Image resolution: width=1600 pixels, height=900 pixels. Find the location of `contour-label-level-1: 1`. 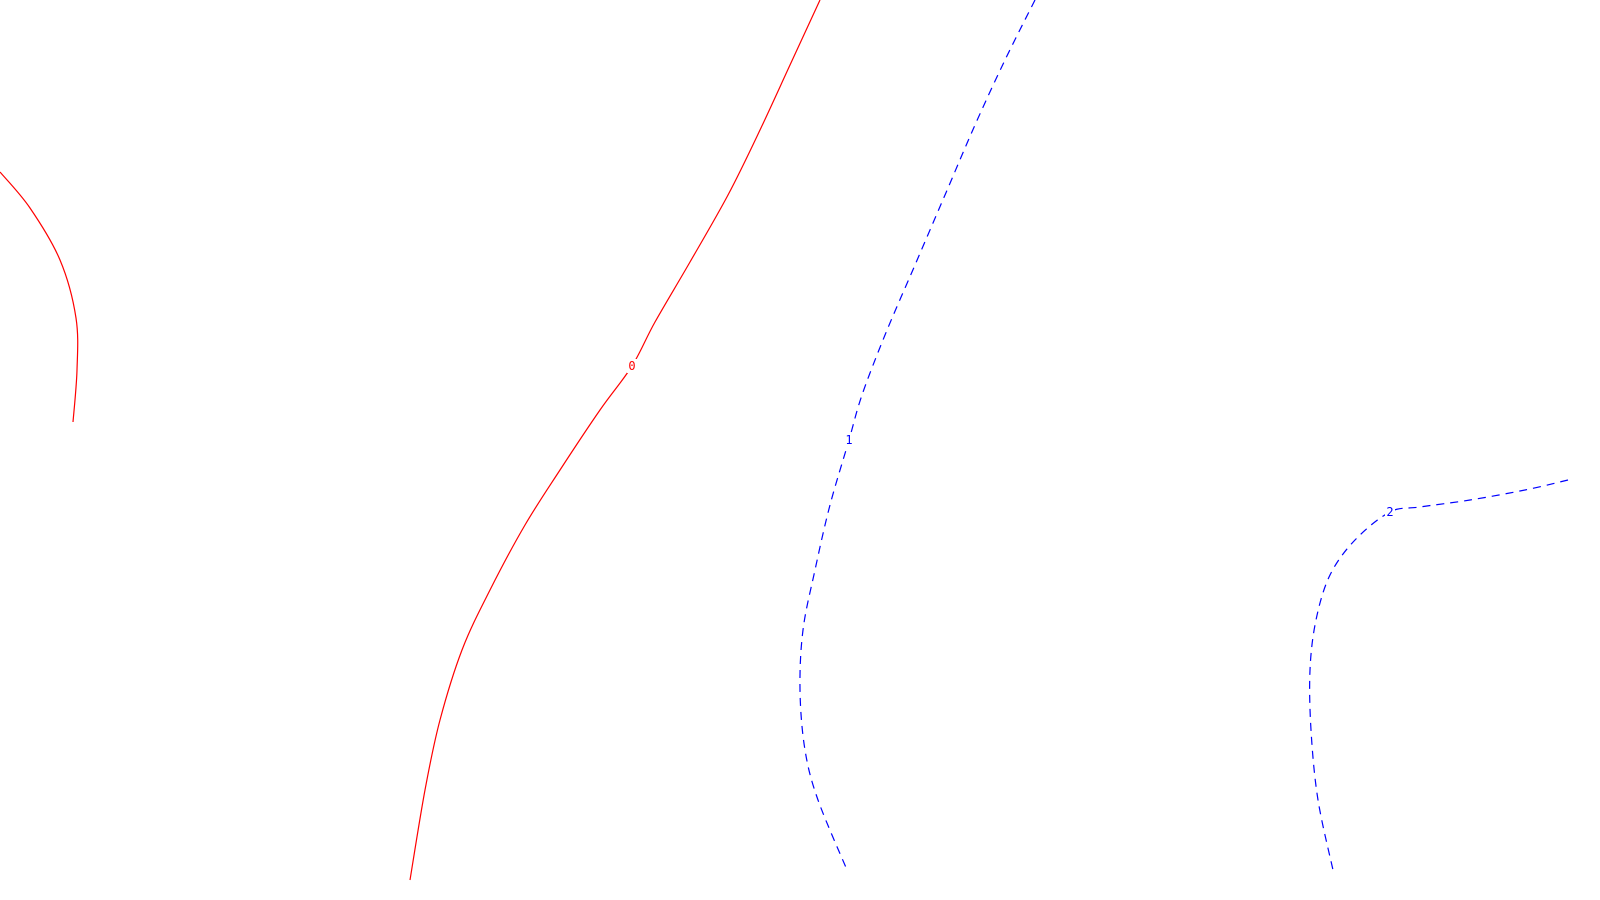

contour-label-level-1: 1 is located at coordinates (848, 440).